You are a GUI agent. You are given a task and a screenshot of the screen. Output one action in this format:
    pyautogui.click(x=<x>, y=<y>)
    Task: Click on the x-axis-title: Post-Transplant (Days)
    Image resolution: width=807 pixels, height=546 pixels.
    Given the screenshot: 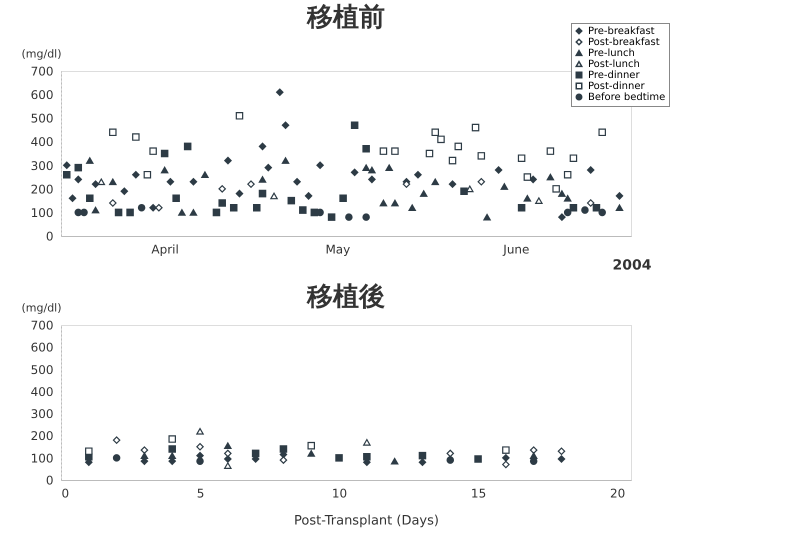 What is the action you would take?
    pyautogui.click(x=366, y=521)
    